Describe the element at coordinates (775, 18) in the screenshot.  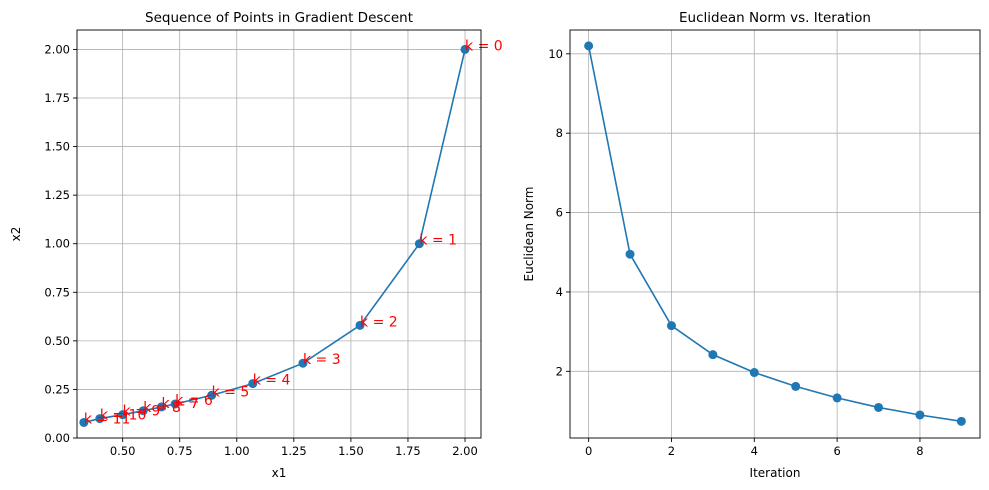
I see `right-chart-title: Euclidean Norm vs. Iteration` at that location.